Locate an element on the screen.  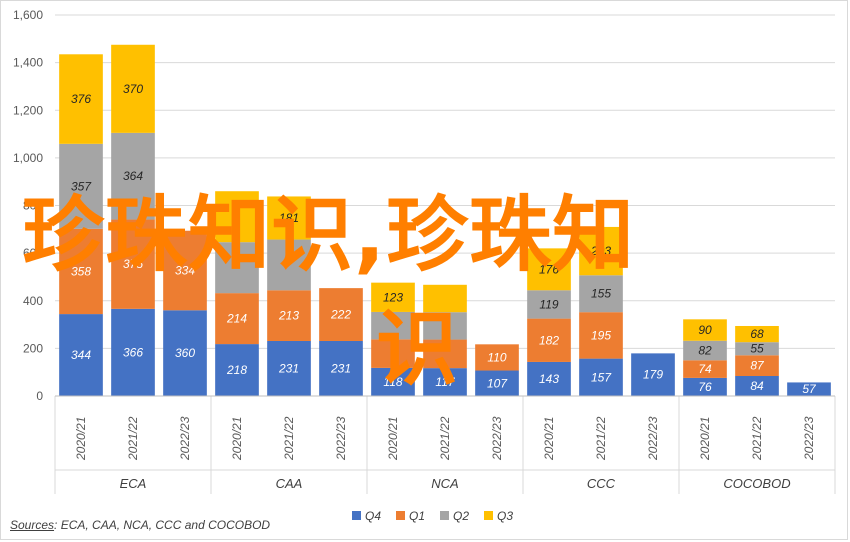
legend-label-q1: Q1 is located at coordinates (417, 516).